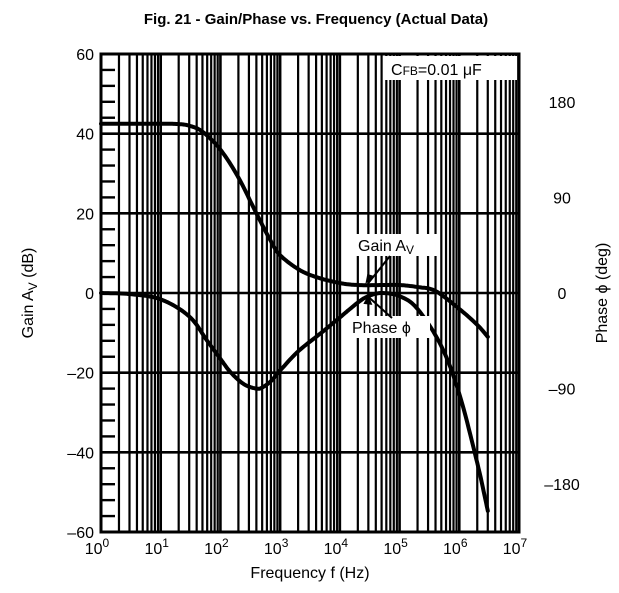  I want to click on x-tick-label: 10⁷, so click(515, 547).